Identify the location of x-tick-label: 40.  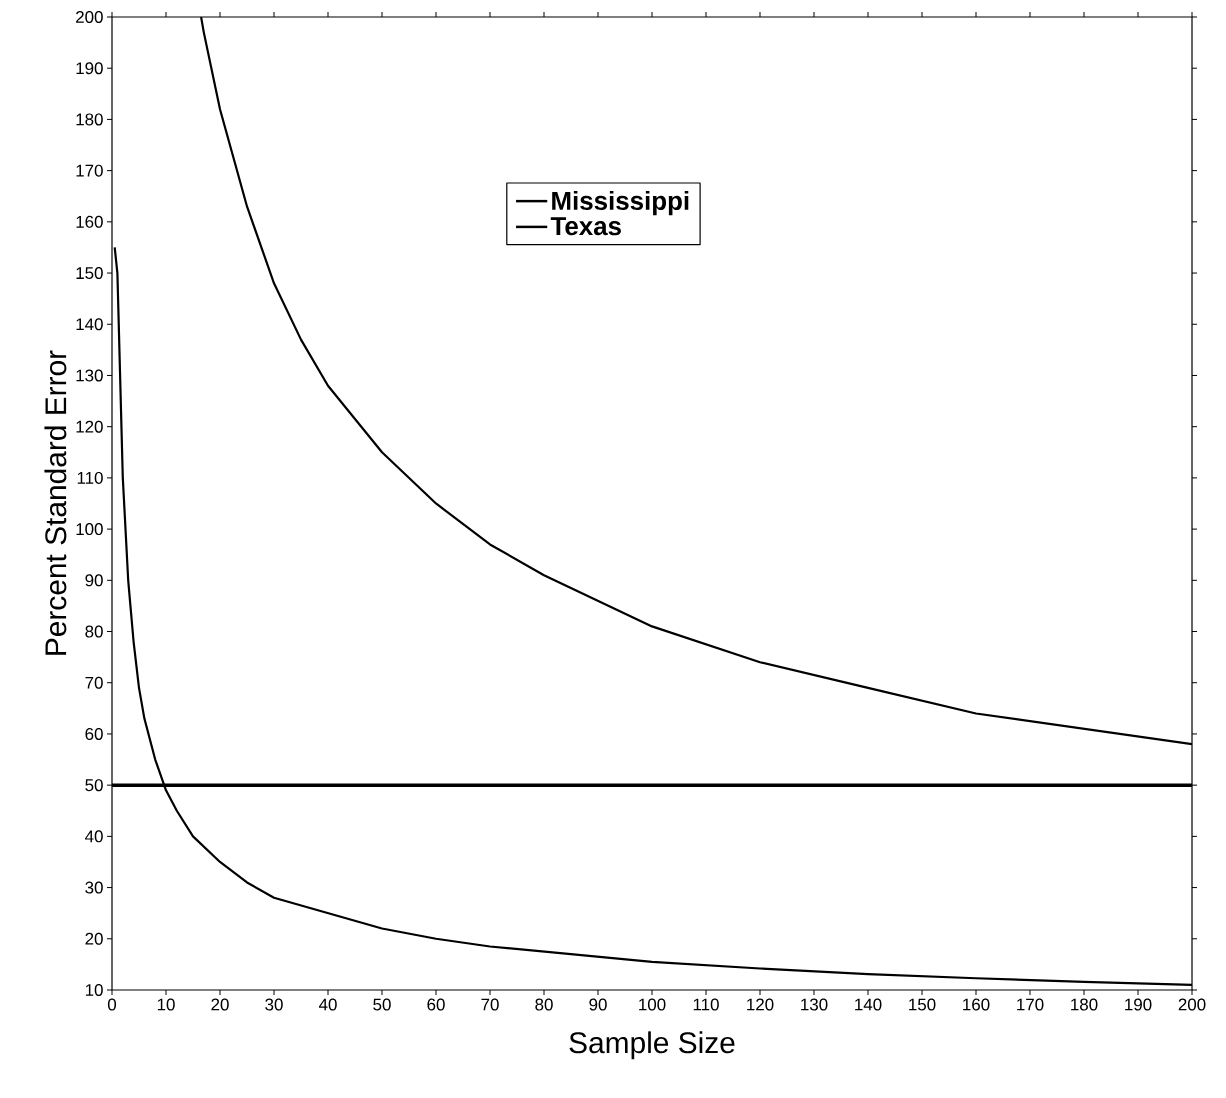
(327, 1004).